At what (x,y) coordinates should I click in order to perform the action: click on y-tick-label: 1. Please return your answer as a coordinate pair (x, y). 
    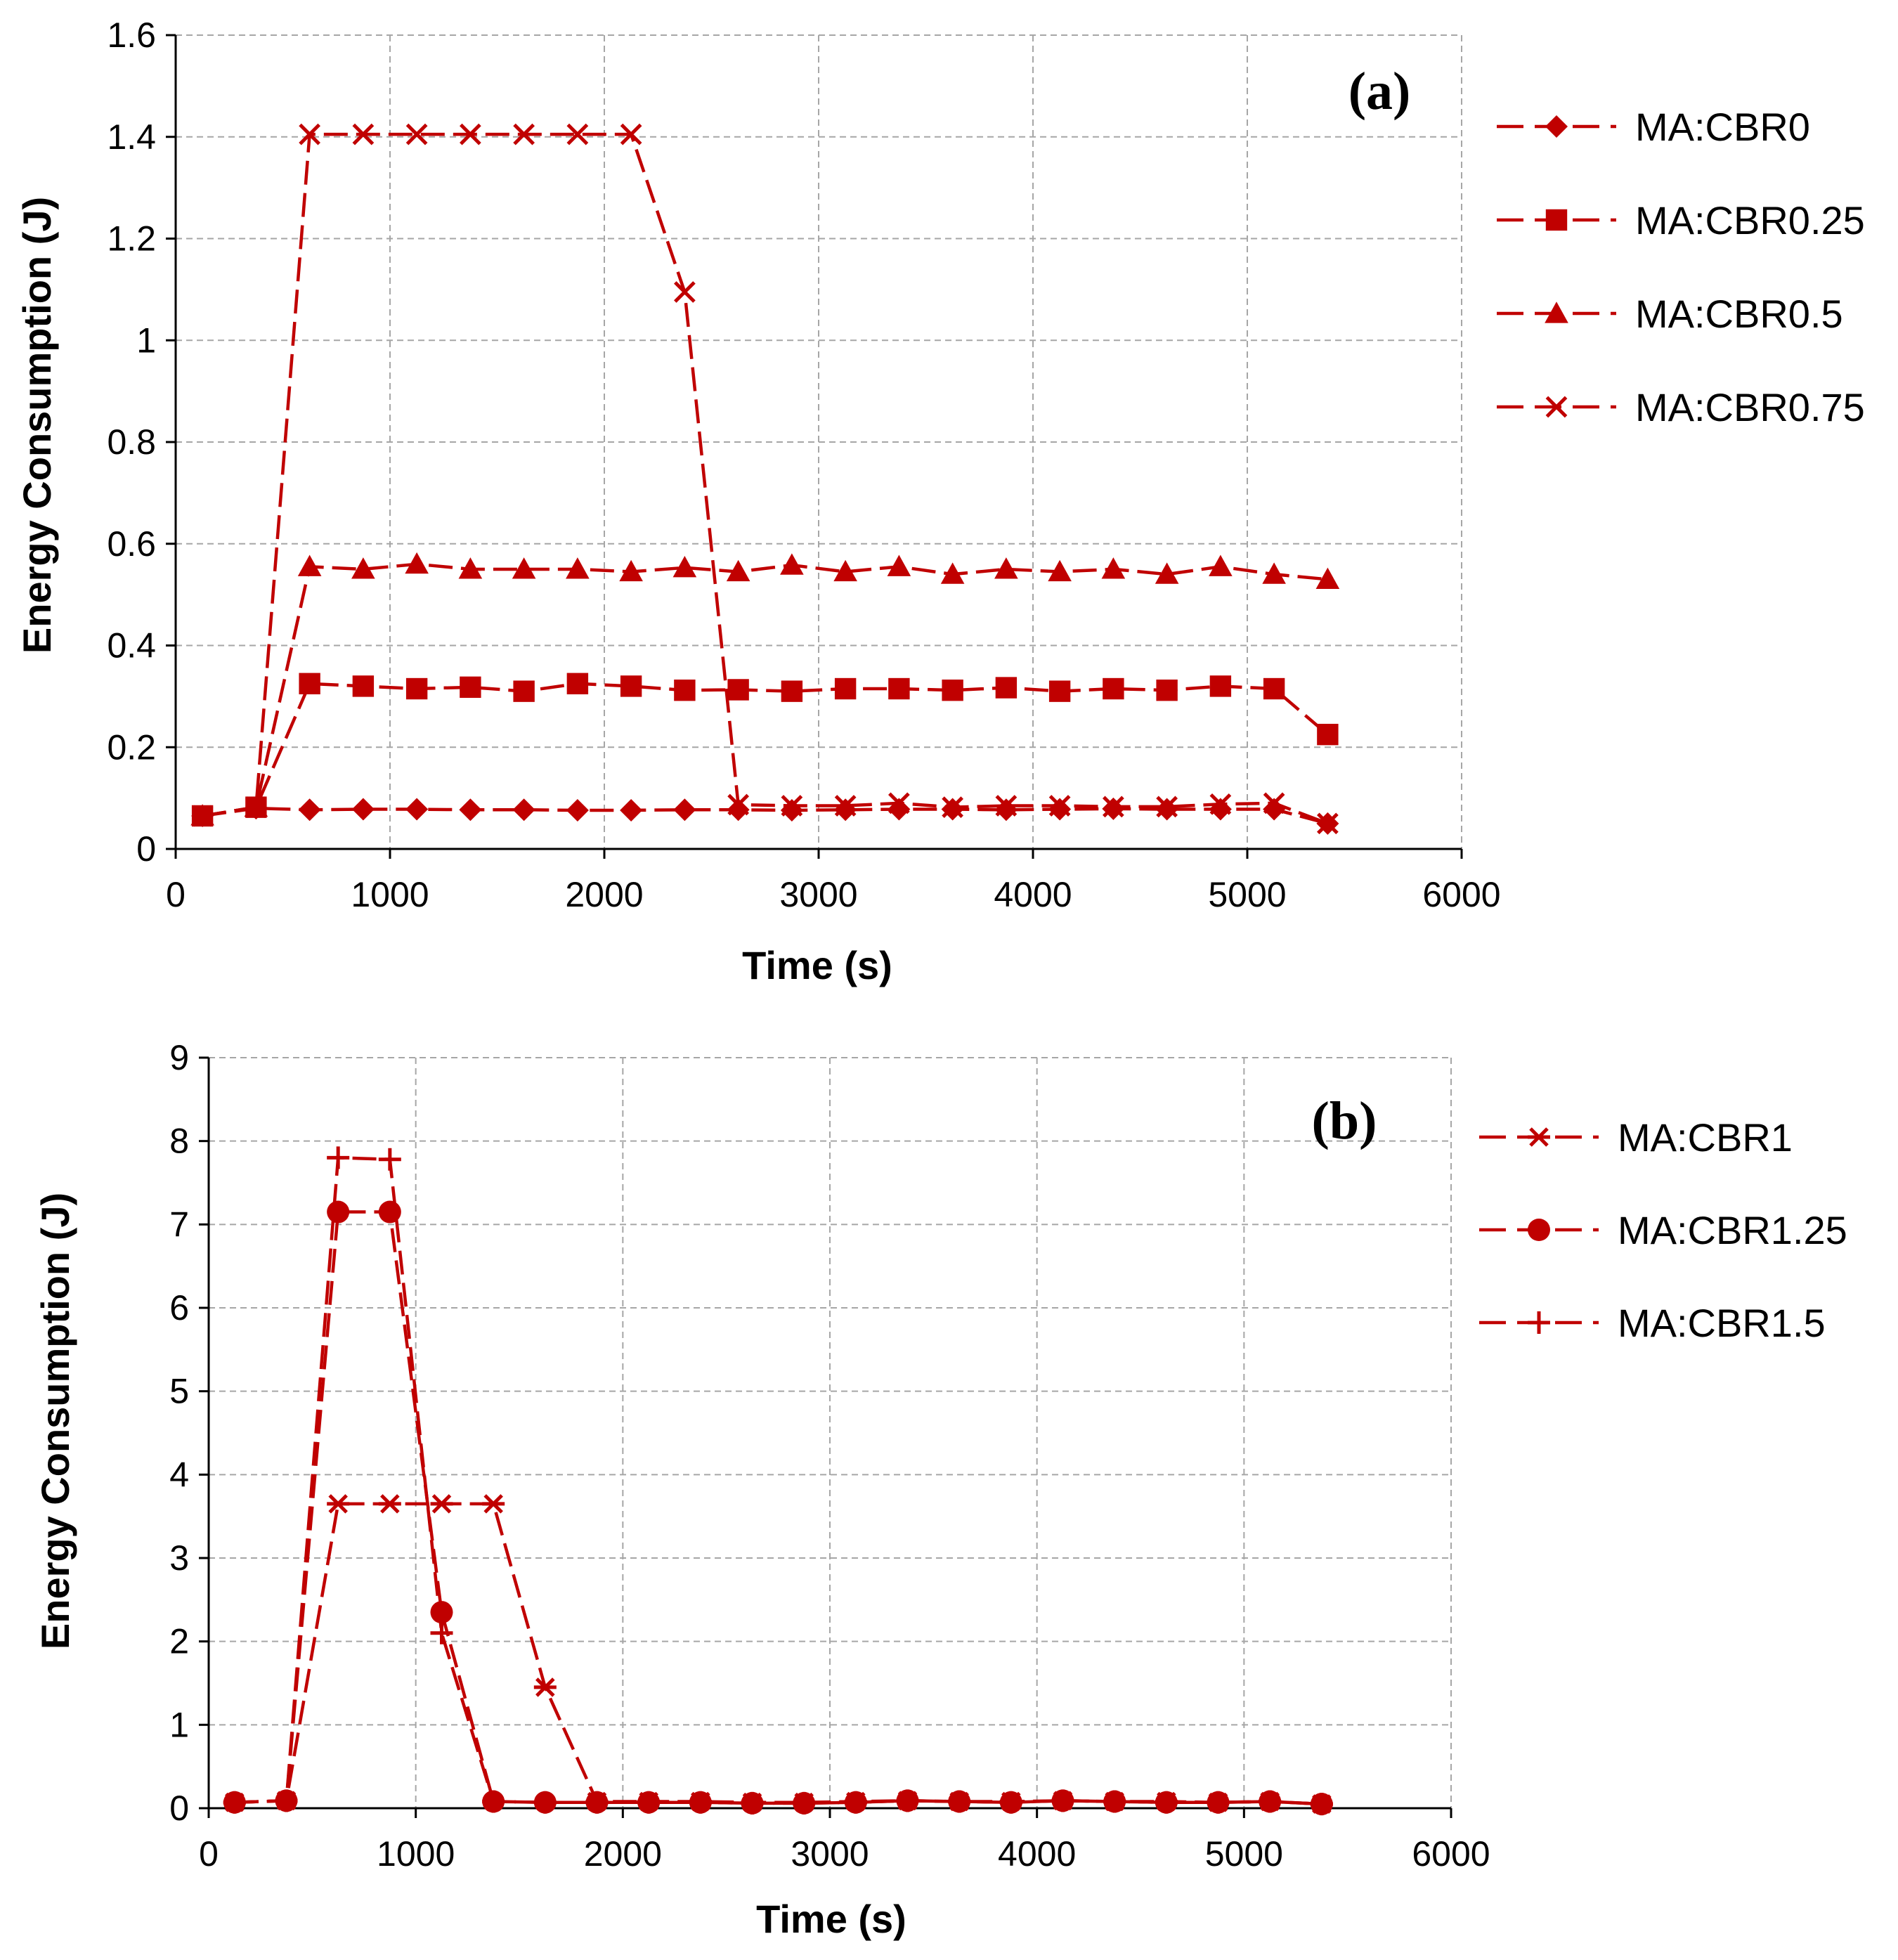
    Looking at the image, I should click on (179, 1725).